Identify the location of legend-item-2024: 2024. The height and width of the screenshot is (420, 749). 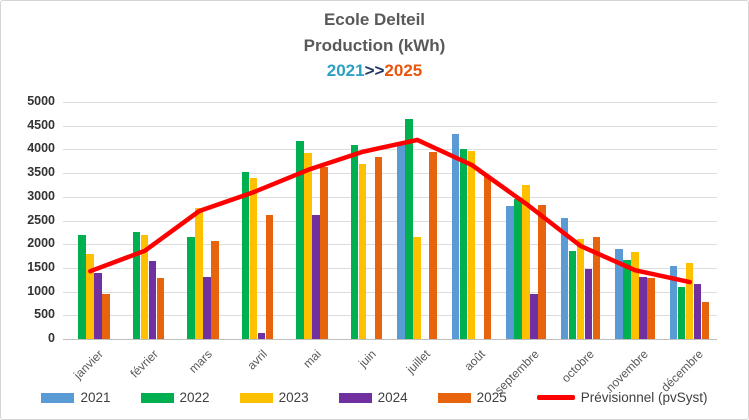
(373, 397).